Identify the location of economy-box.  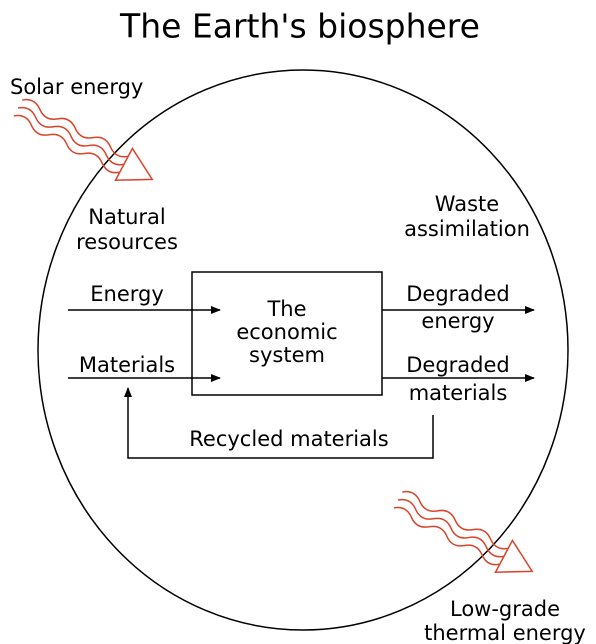
(287, 333).